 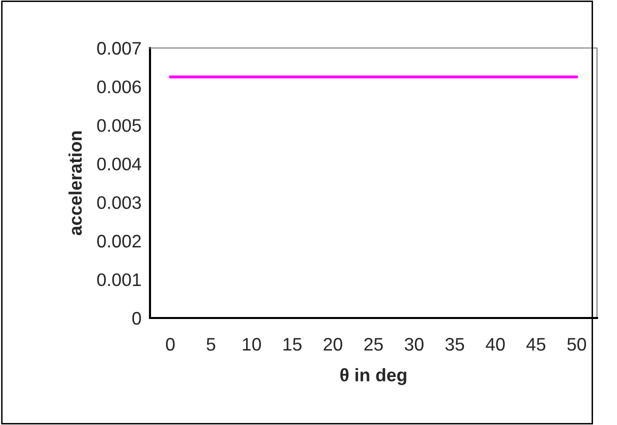 What do you see at coordinates (75, 183) in the screenshot?
I see `y-axis-title: acceleration` at bounding box center [75, 183].